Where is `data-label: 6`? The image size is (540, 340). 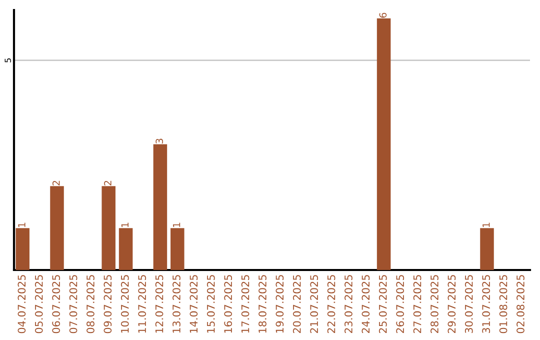
data-label: 6 is located at coordinates (383, 15).